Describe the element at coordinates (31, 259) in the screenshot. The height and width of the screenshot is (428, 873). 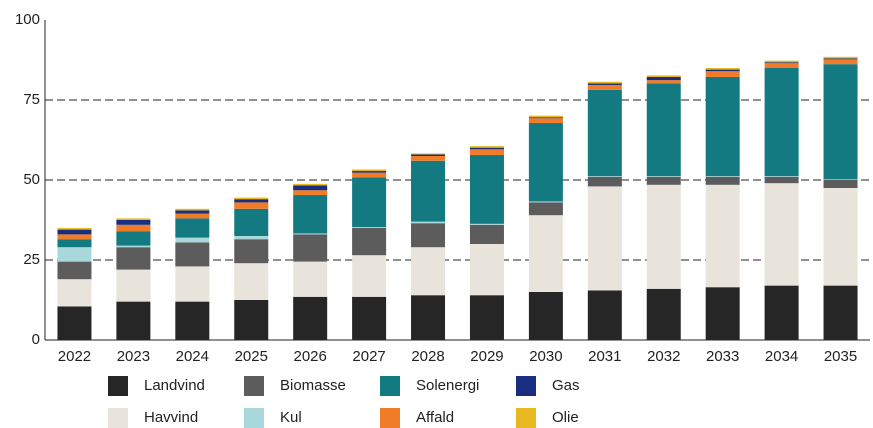
I see `y-tick-label: 25` at that location.